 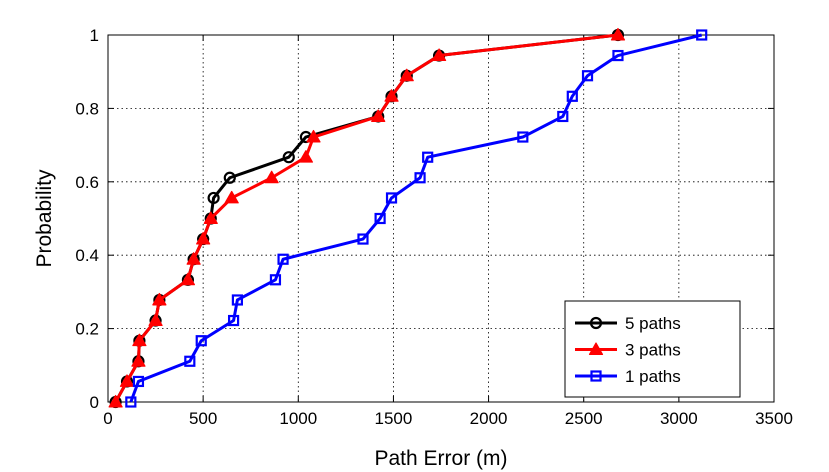 I want to click on legend: 5 paths 3 paths 1 paths, so click(x=652, y=349).